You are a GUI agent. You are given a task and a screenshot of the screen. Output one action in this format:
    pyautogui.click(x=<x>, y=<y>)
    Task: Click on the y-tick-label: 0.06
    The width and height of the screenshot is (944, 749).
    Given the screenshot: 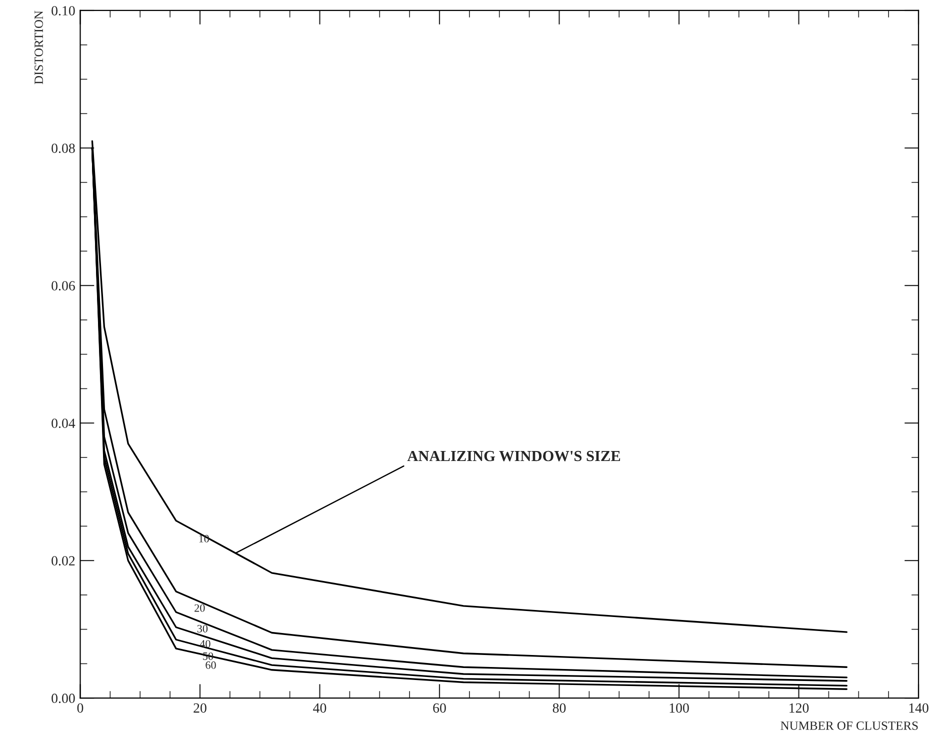 What is the action you would take?
    pyautogui.click(x=63, y=286)
    